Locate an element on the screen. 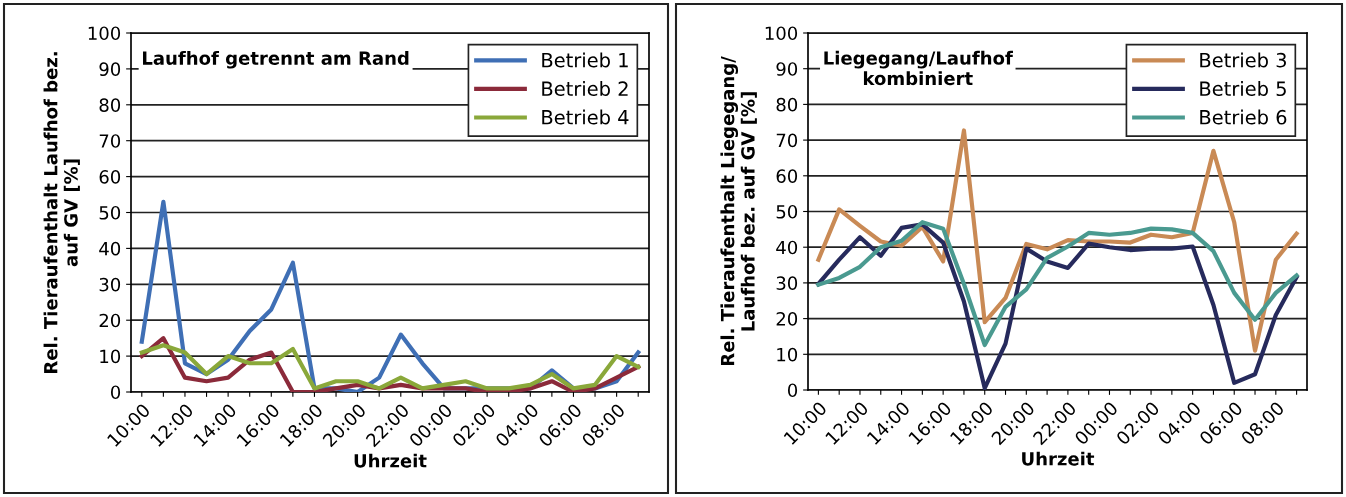 The image size is (1346, 497). legend-label: Betrieb 1 is located at coordinates (585, 60).